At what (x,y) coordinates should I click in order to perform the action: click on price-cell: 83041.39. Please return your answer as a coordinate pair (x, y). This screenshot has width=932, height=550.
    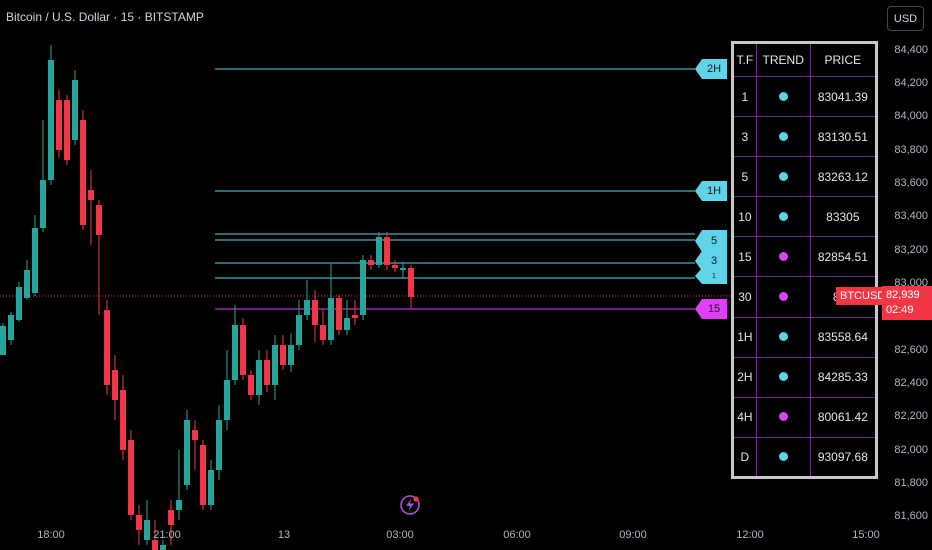
    Looking at the image, I should click on (843, 96).